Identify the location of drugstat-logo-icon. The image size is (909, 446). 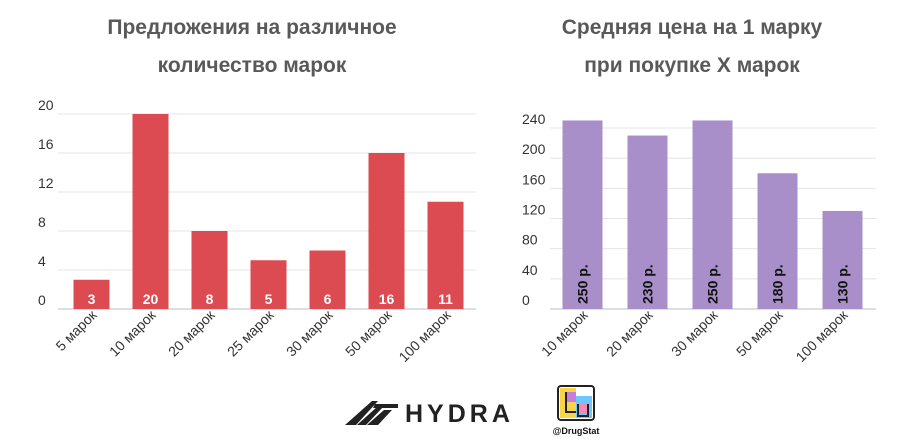
(576, 403).